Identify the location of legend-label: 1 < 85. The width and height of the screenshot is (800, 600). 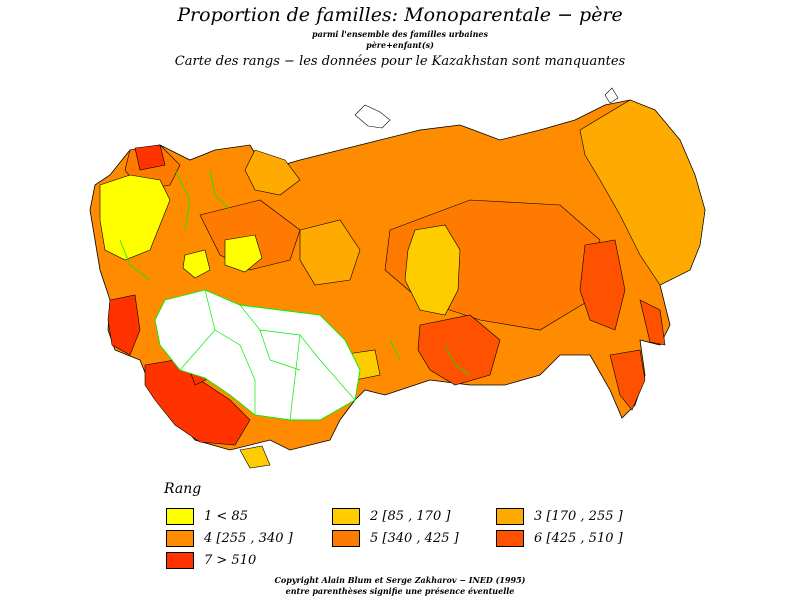
(226, 516).